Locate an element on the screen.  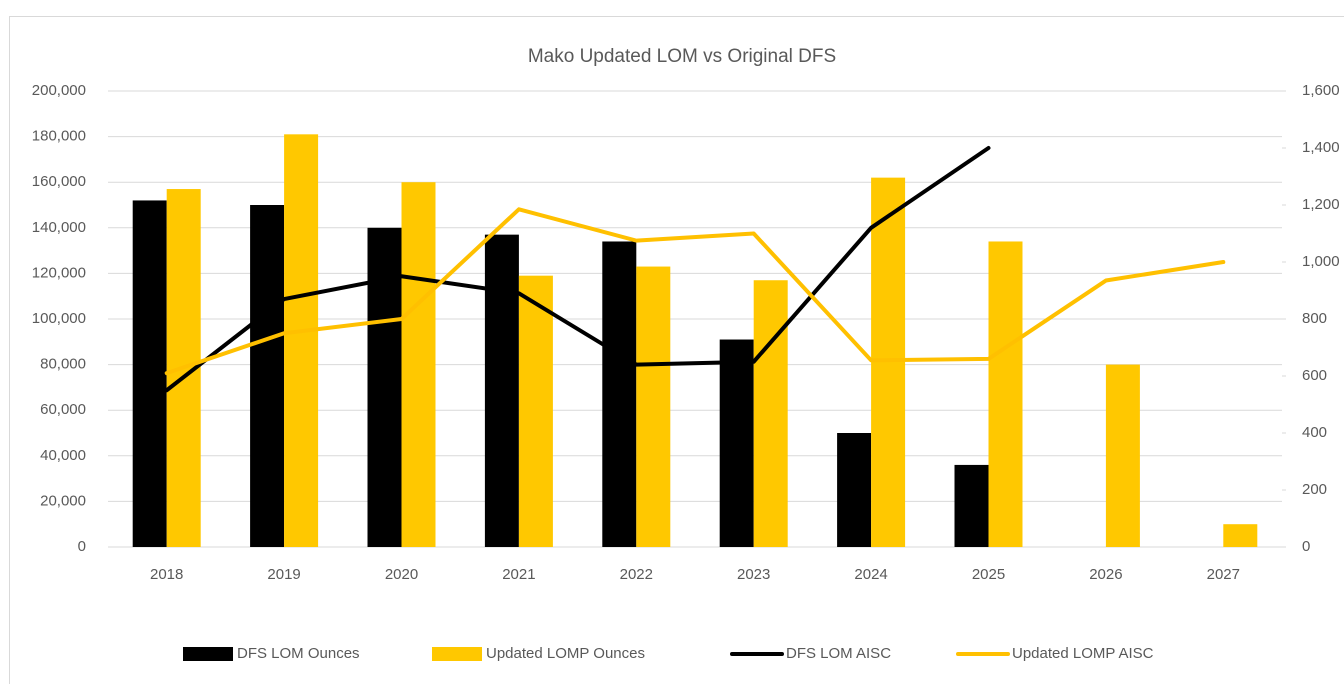
legend-label: Updated LOMP Ounces is located at coordinates (565, 653).